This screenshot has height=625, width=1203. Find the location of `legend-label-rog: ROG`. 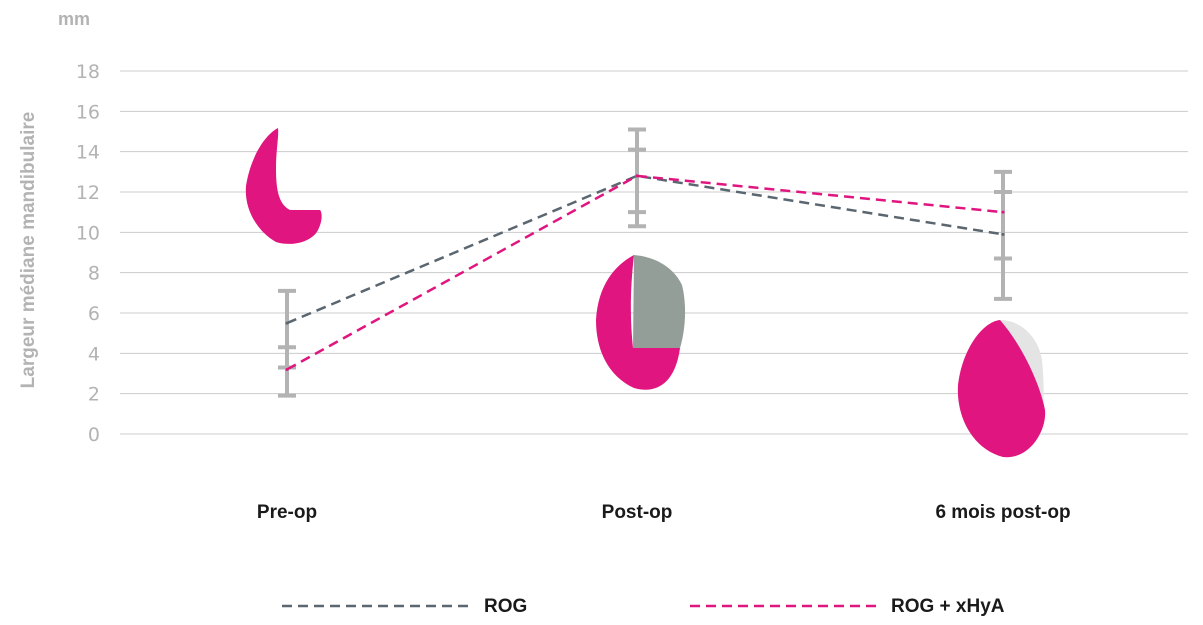

legend-label-rog: ROG is located at coordinates (505, 606).